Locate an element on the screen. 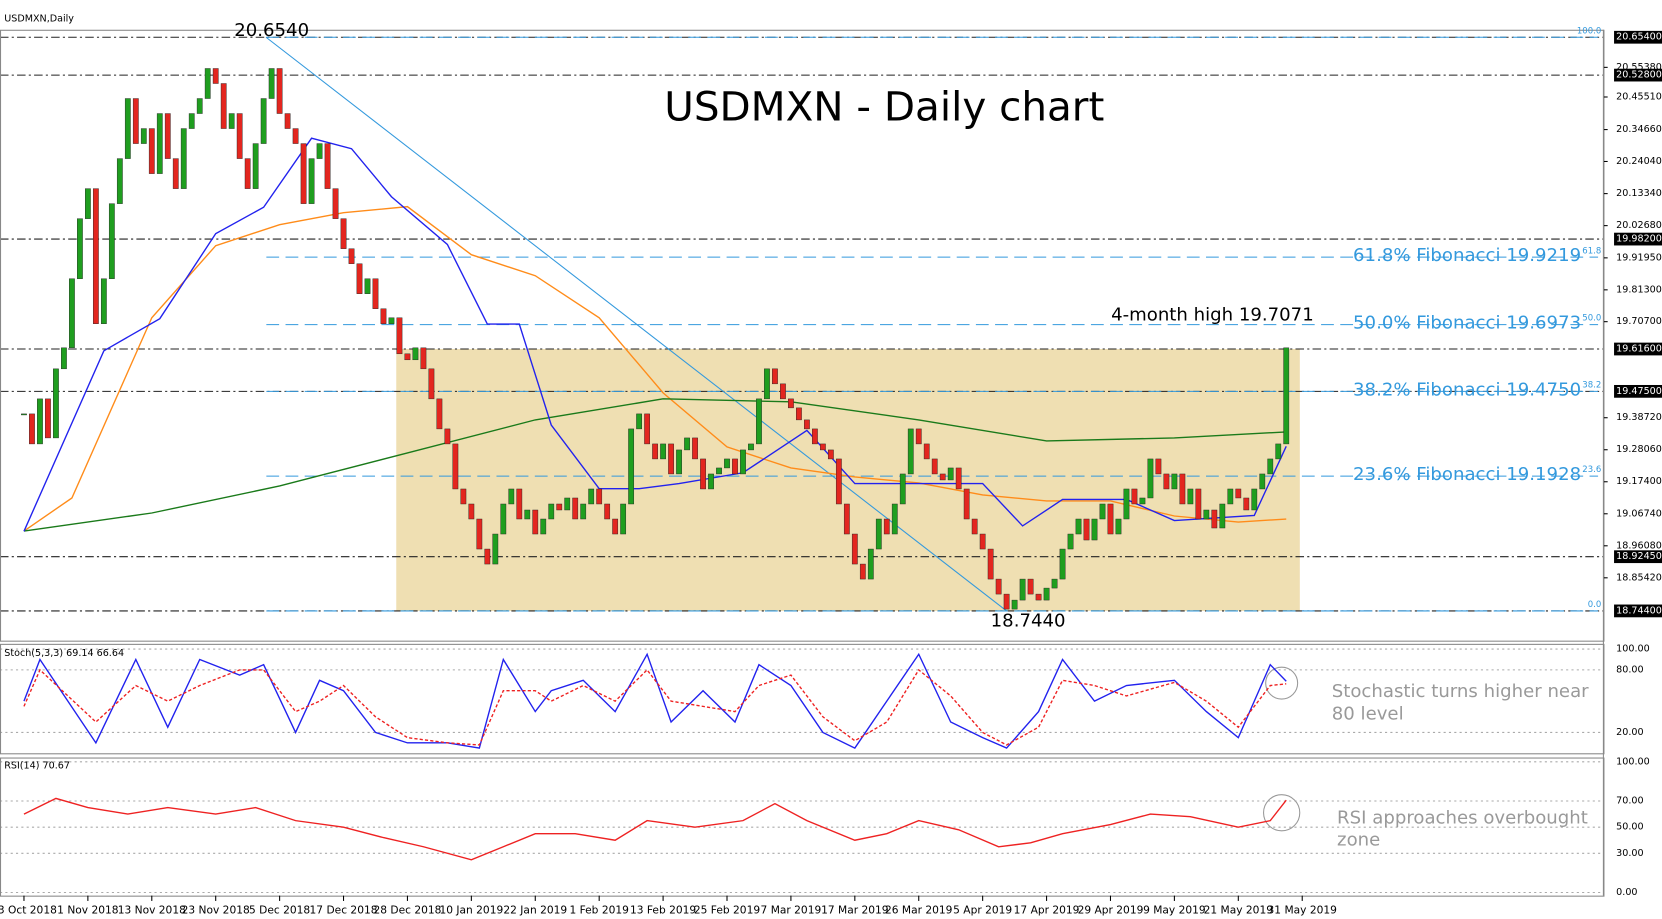  y-tick-label: 0.00 is located at coordinates (1626, 892).